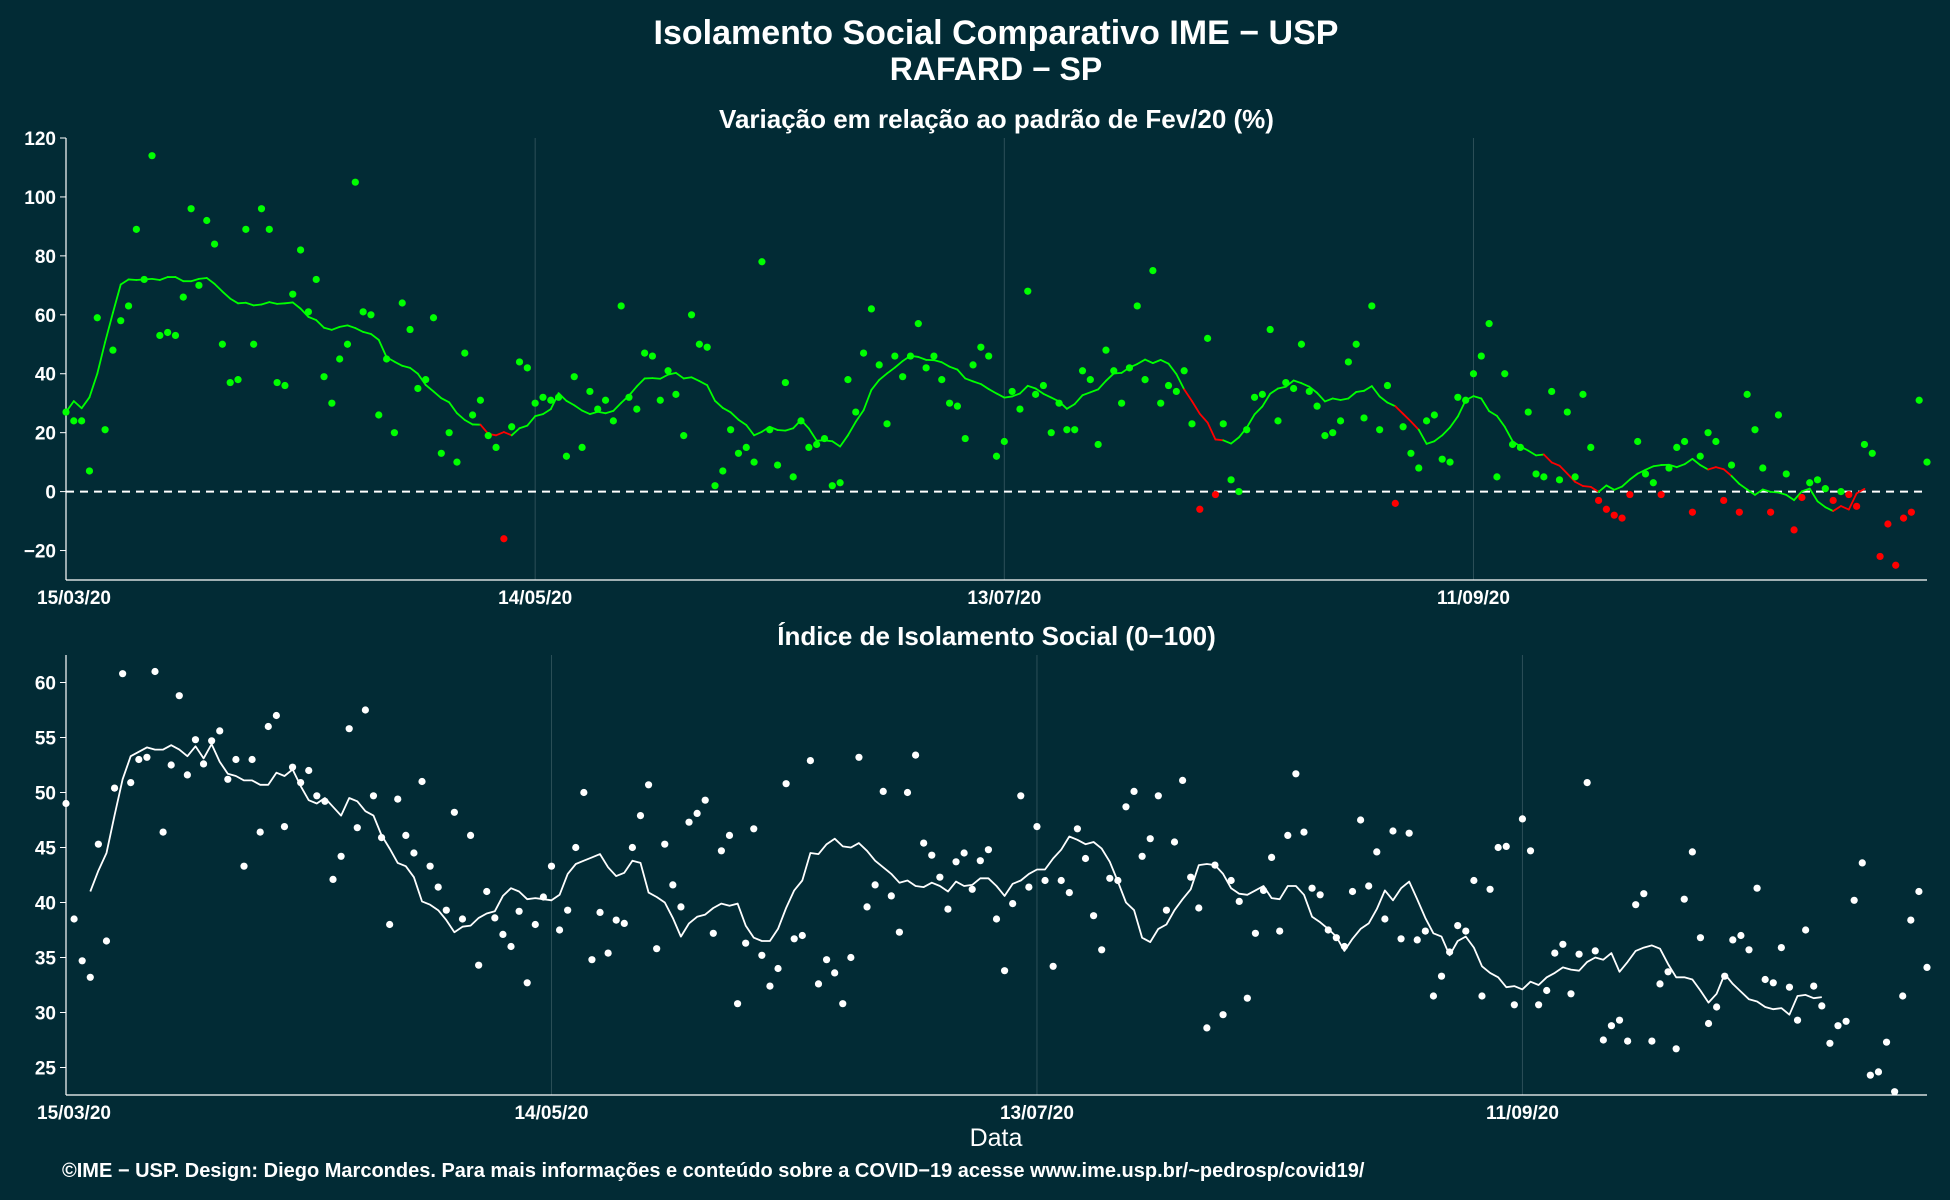 This screenshot has width=1950, height=1200. What do you see at coordinates (1522, 1113) in the screenshot?
I see `index-x-tick-label: 11/09/20` at bounding box center [1522, 1113].